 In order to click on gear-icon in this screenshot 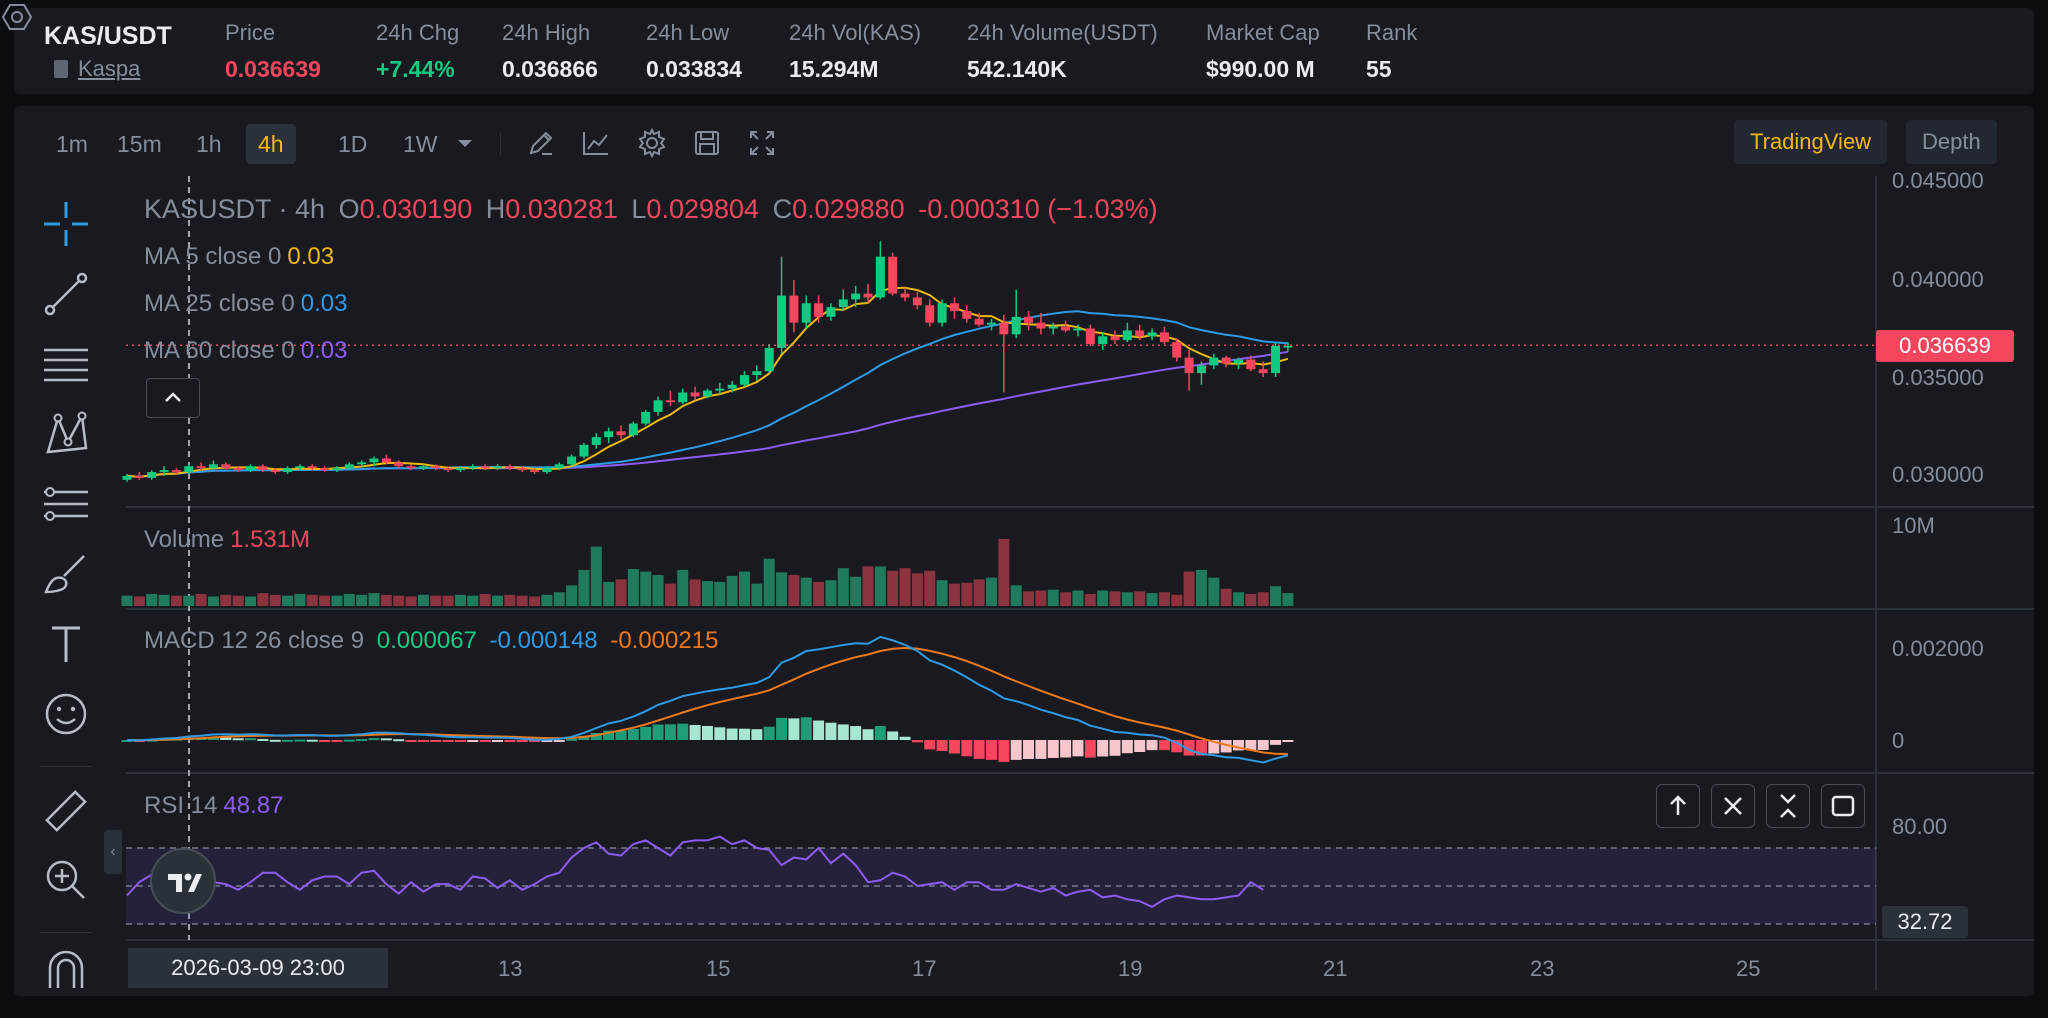, I will do `click(652, 143)`.